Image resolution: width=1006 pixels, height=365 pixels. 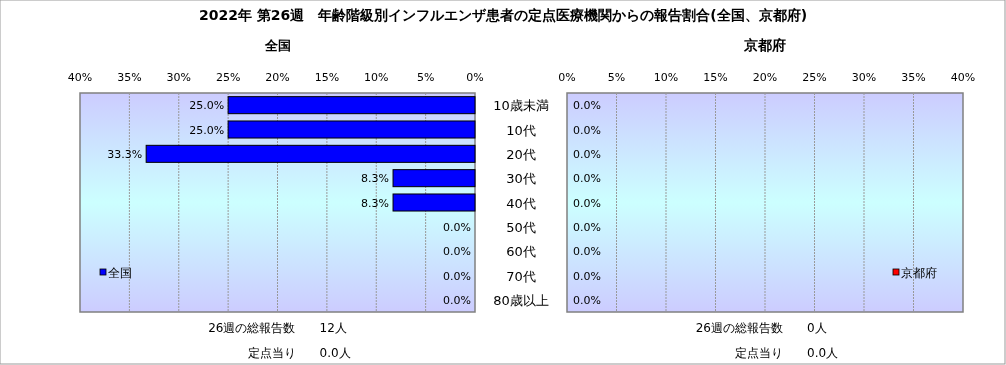 I want to click on y-tick-label: 50代, so click(x=521, y=227).